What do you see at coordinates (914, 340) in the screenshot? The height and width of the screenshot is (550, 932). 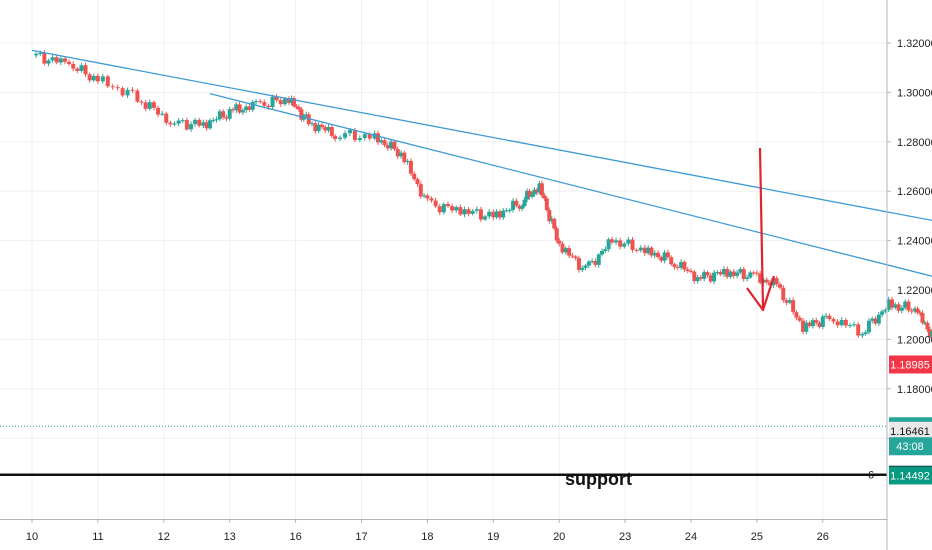 I see `y-tick-label: 1.20000` at bounding box center [914, 340].